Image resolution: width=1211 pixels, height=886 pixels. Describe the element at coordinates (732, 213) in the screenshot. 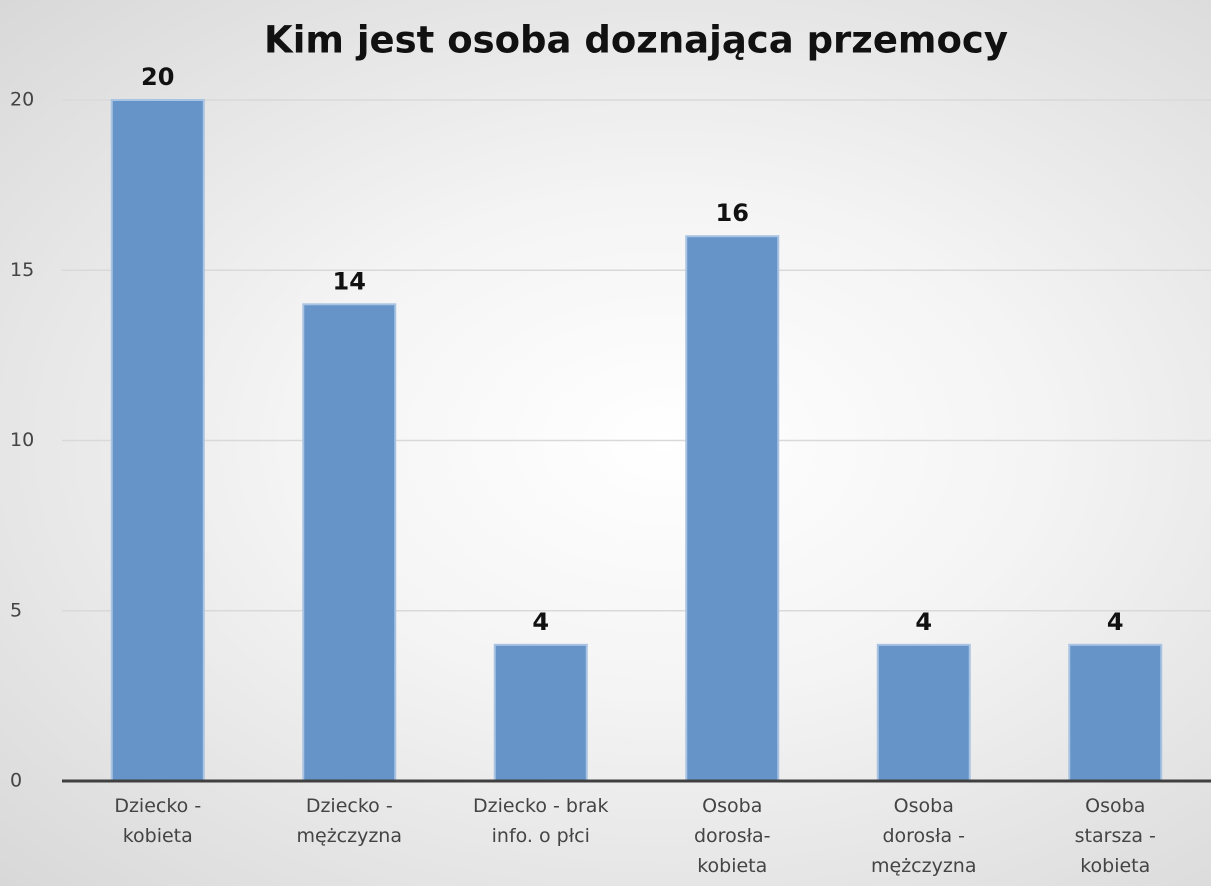

I see `data-label: 16` at that location.